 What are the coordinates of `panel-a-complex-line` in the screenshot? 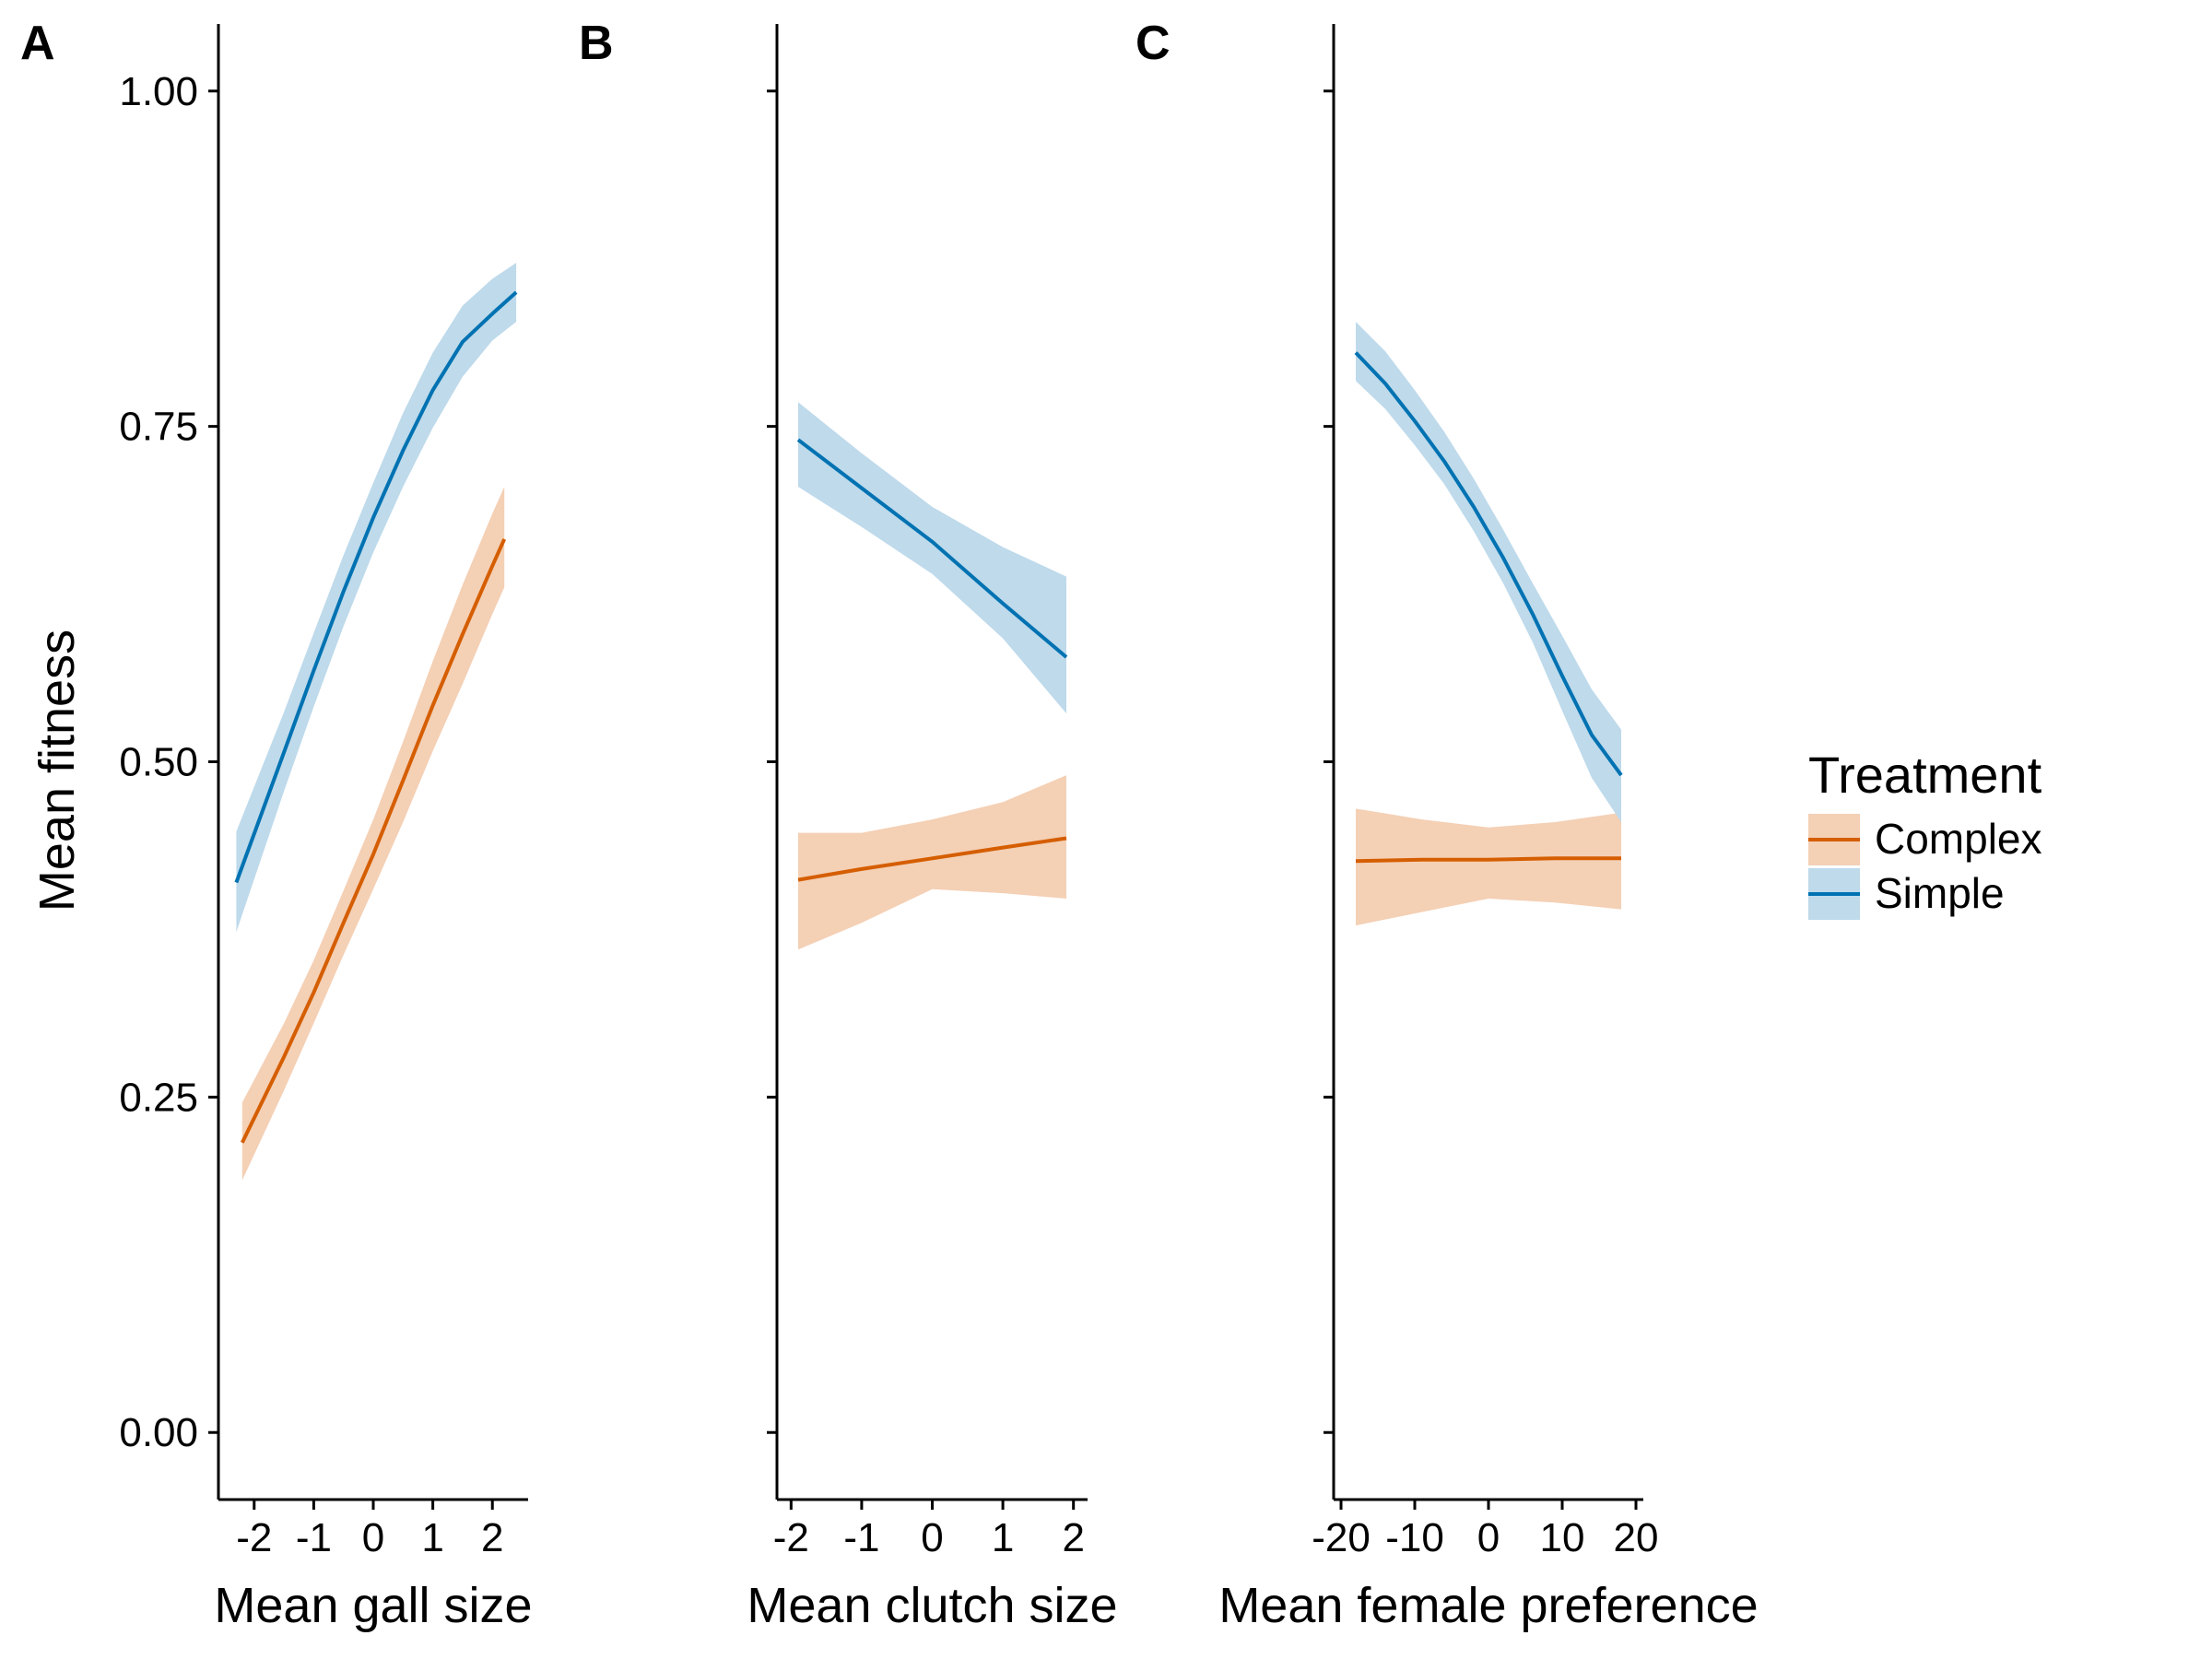 It's located at (374, 841).